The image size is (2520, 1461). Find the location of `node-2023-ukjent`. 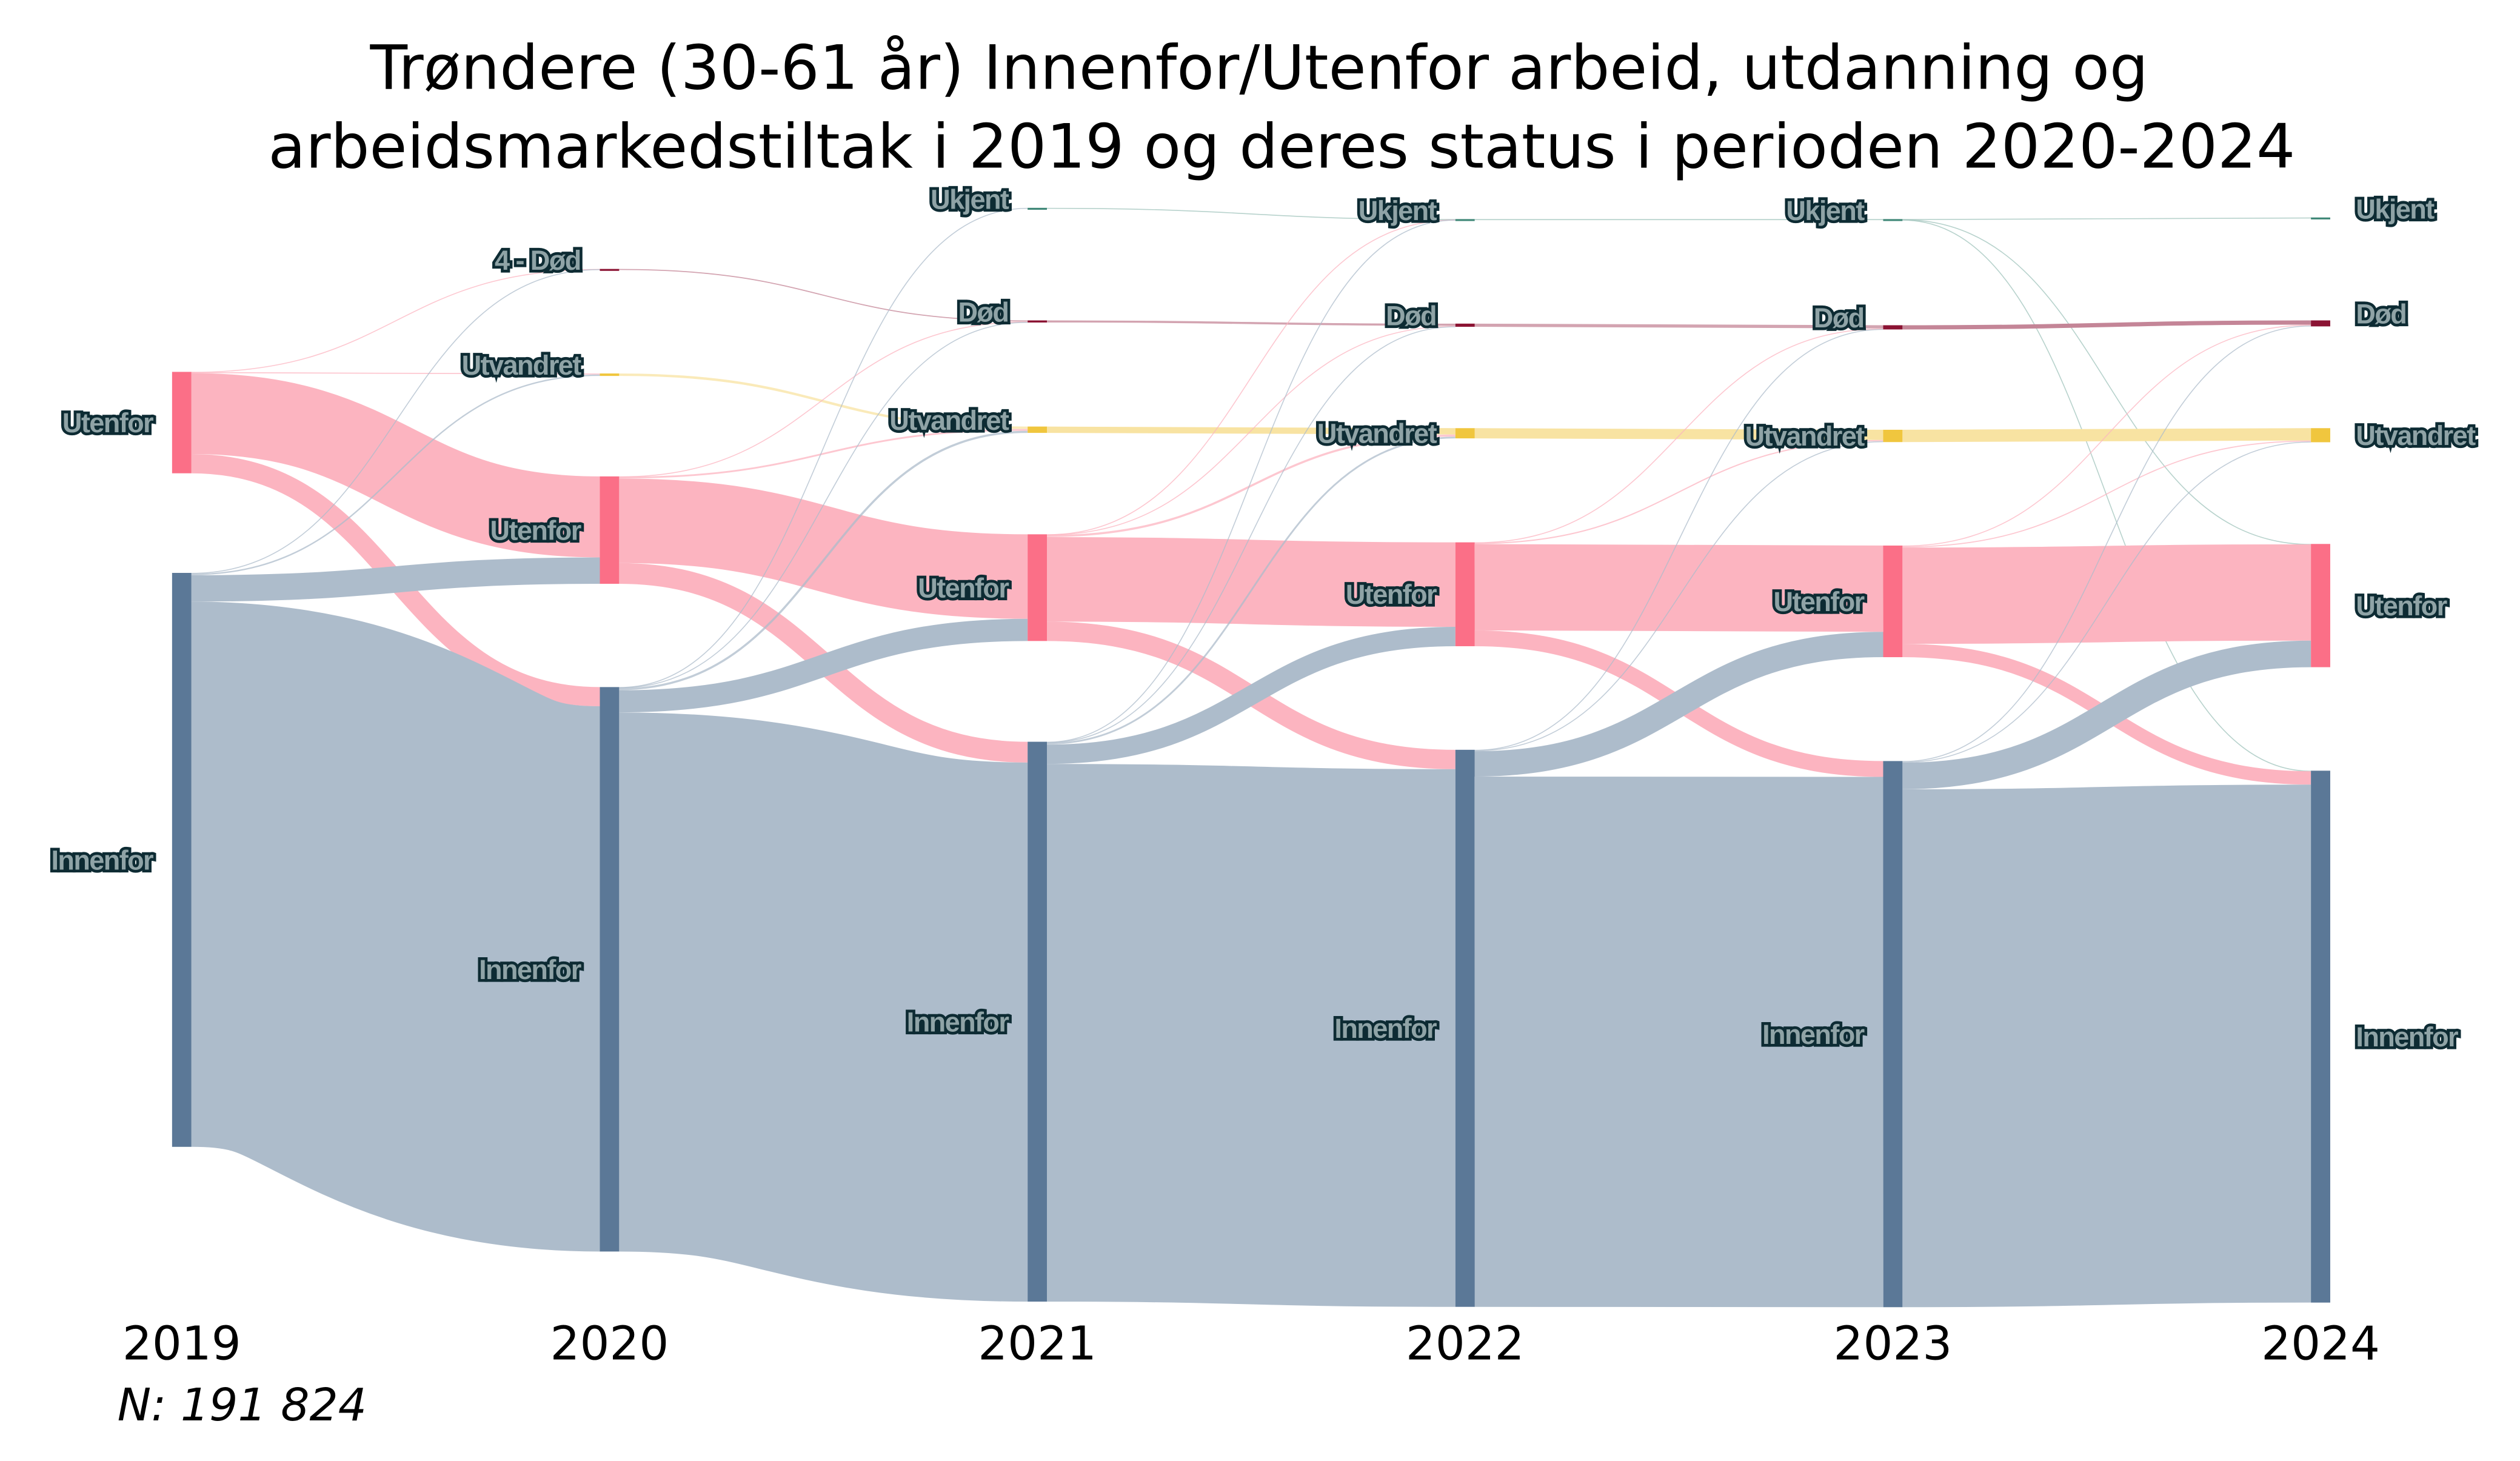

node-2023-ukjent is located at coordinates (1893, 220).